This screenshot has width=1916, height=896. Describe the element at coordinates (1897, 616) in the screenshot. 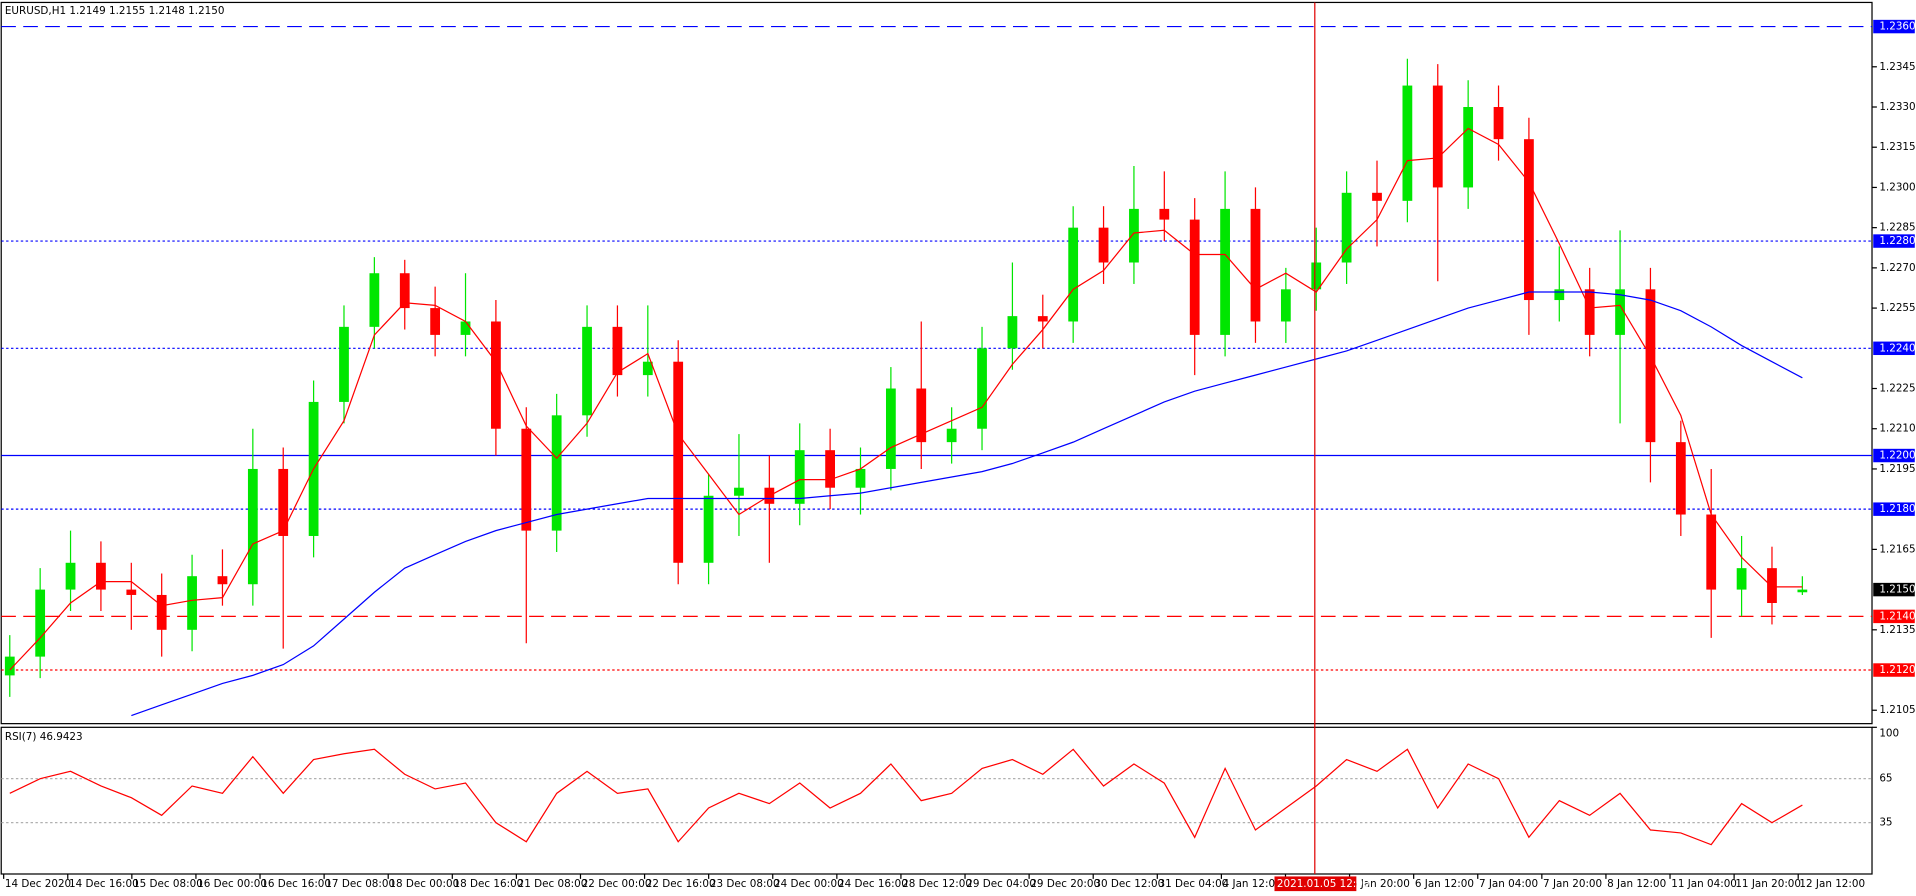

I see `level-label: 1.2140` at that location.